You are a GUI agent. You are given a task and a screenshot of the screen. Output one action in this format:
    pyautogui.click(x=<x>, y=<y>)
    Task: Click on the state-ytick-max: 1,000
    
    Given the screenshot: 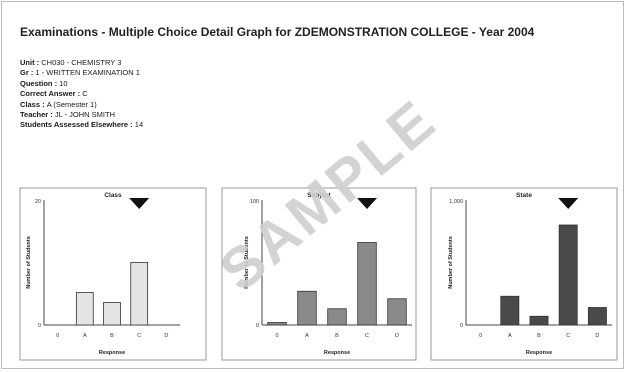 What is the action you would take?
    pyautogui.click(x=456, y=202)
    